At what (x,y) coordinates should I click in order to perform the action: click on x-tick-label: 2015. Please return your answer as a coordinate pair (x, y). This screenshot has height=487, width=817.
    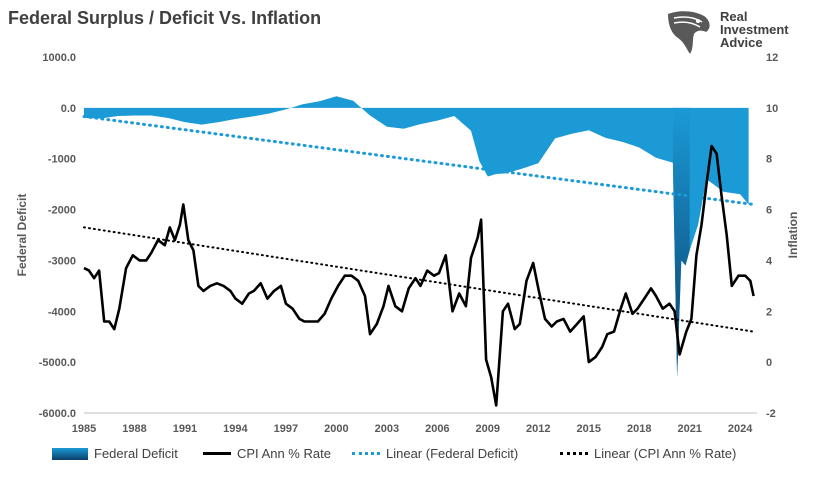
    Looking at the image, I should click on (589, 429).